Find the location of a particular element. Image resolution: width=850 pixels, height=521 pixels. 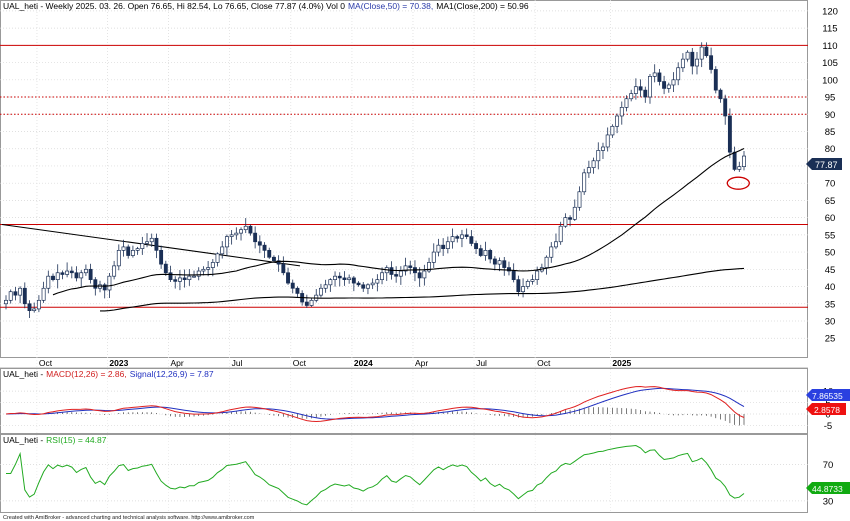

x-tick-label: 2025 is located at coordinates (621, 363).